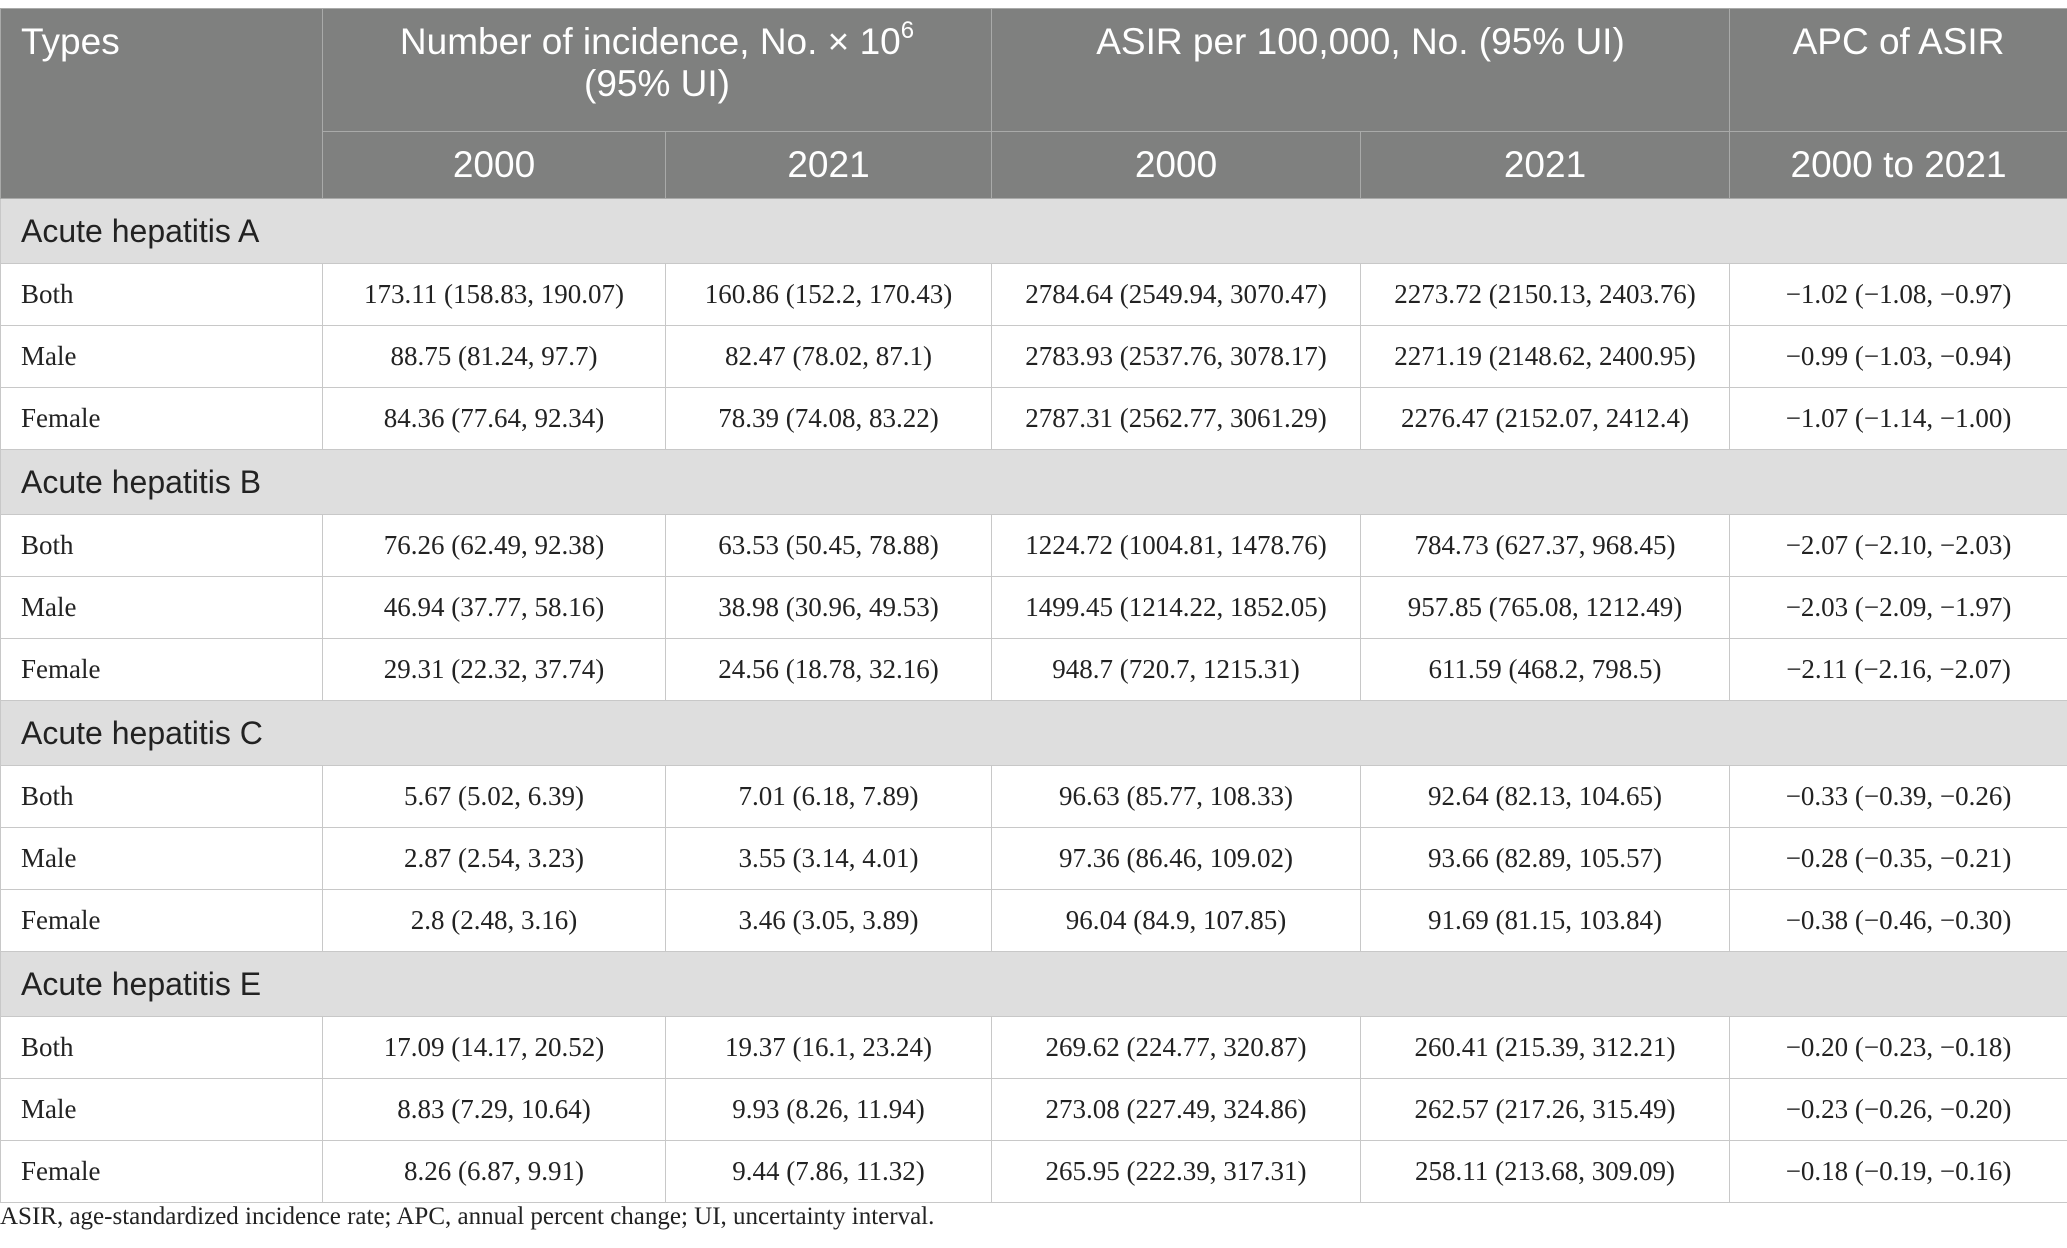 The image size is (2067, 1248). I want to click on group-header-row: Acute hepatitis A, so click(1033, 231).